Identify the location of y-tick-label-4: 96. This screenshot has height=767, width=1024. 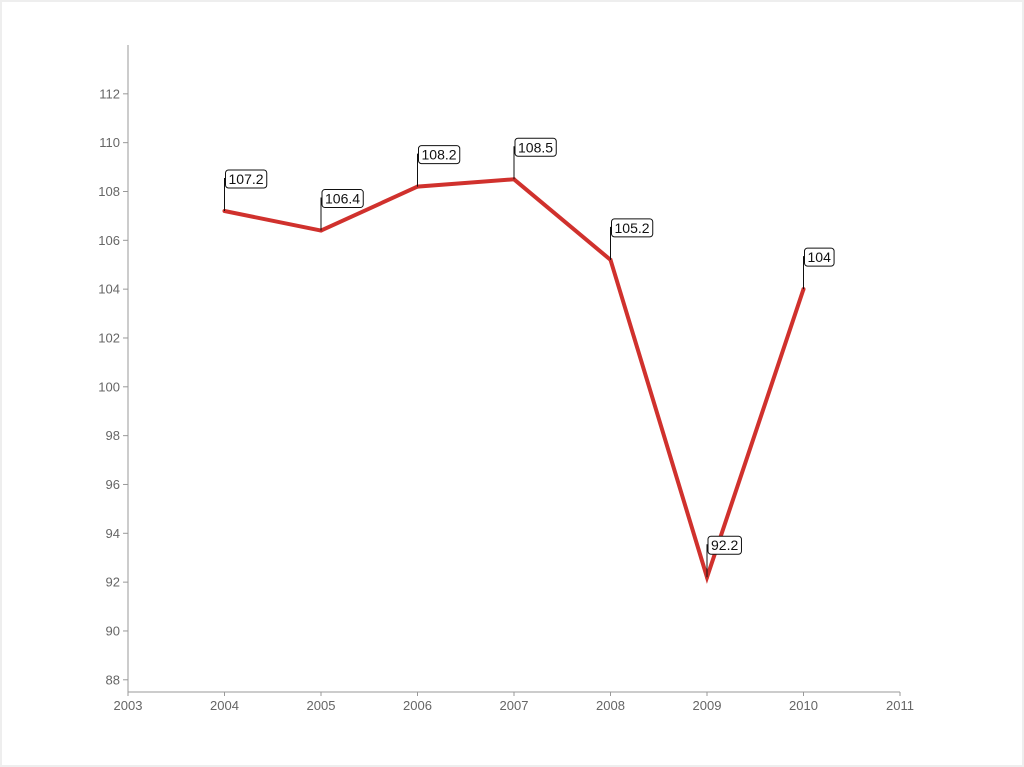
(113, 484).